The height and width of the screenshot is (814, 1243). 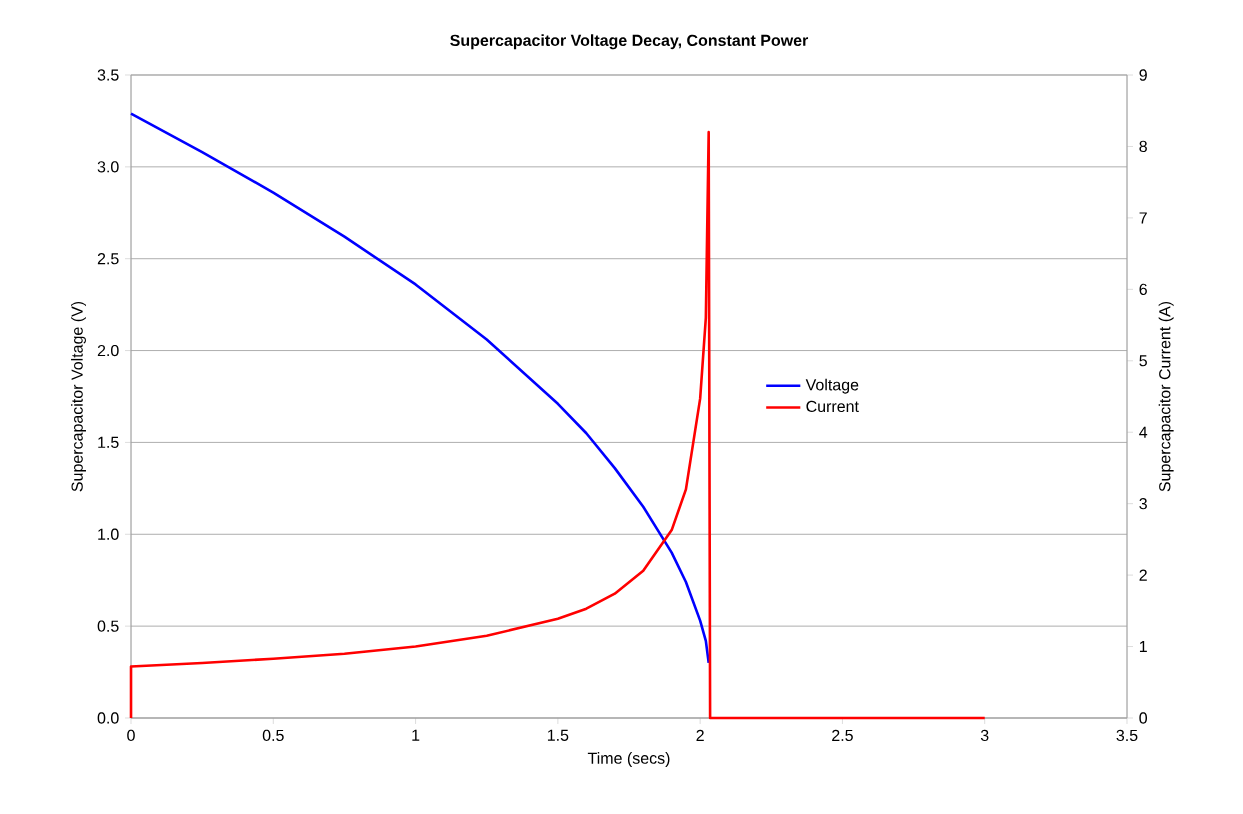 I want to click on x-axis-title: Time (secs), so click(x=628, y=760).